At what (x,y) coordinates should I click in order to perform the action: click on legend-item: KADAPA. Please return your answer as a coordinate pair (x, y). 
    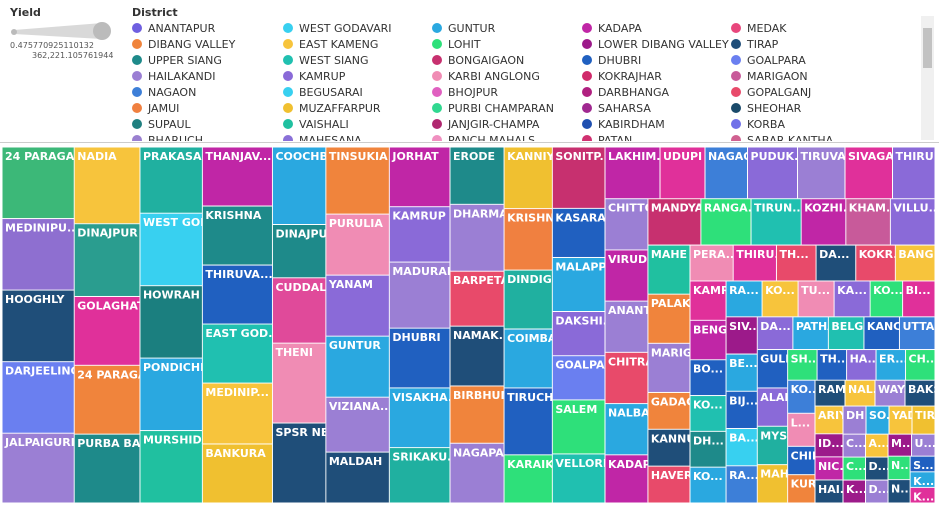
    Looking at the image, I should click on (656, 28).